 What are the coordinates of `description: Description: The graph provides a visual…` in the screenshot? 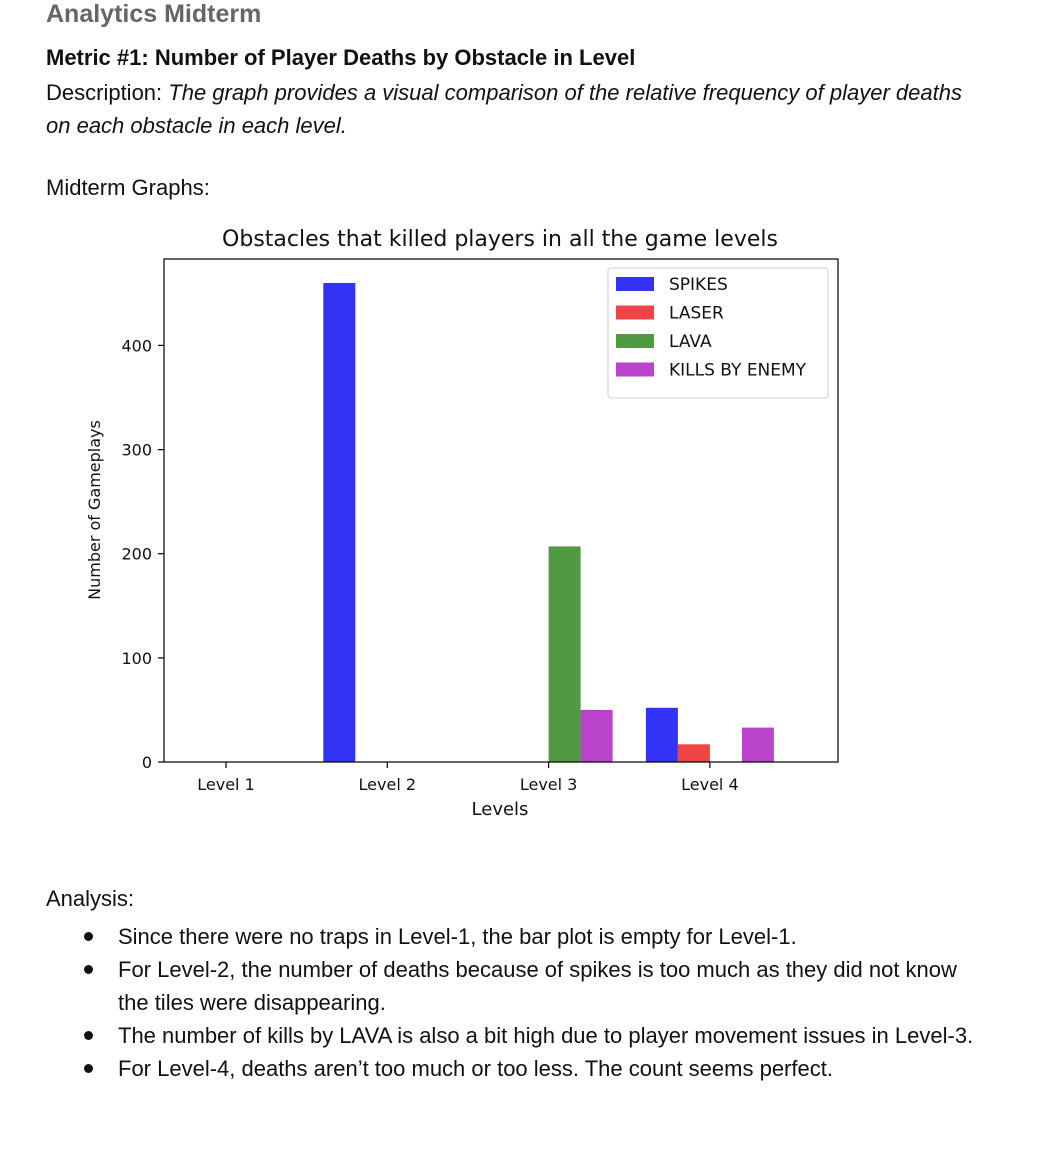 It's located at (511, 109).